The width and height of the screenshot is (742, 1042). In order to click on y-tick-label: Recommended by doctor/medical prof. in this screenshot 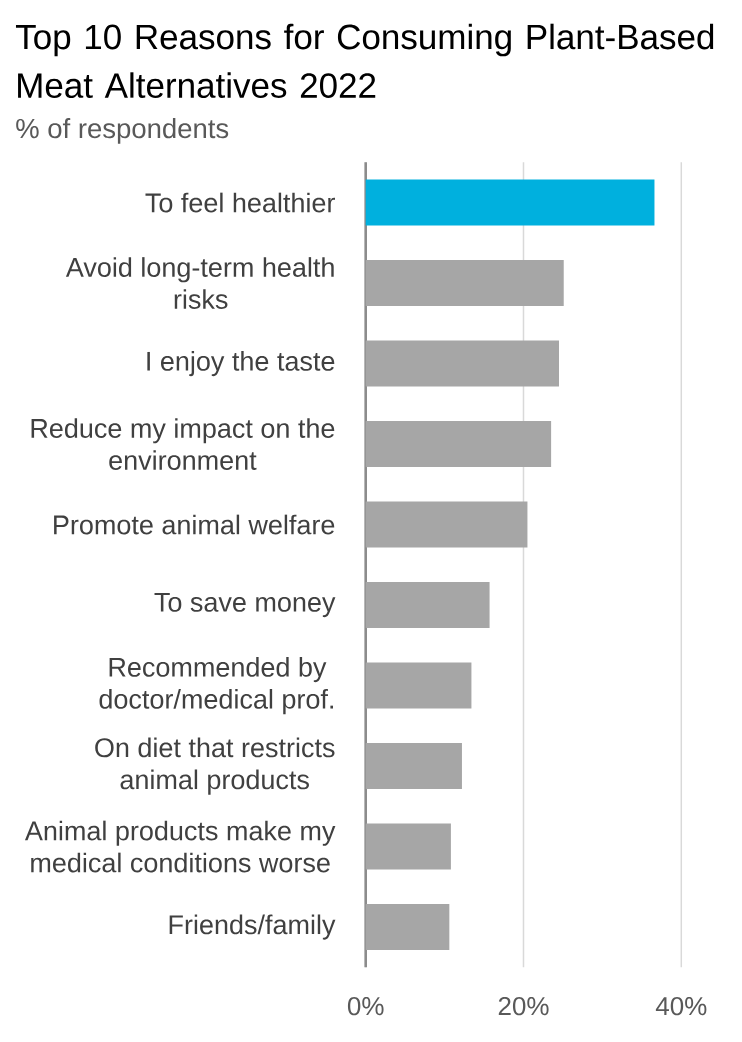, I will do `click(216, 685)`.